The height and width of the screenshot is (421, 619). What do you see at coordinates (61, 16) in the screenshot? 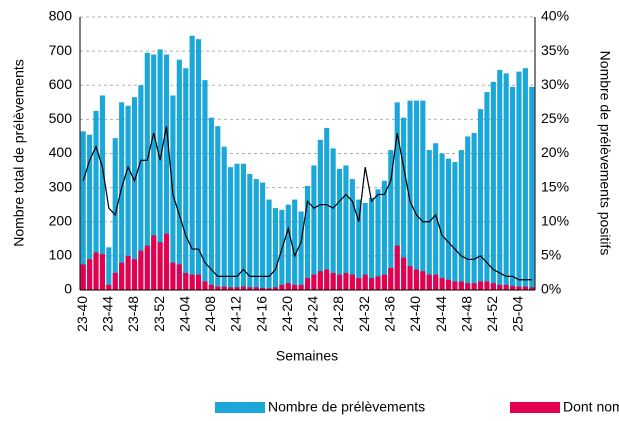
I see `y-tick-label: 800` at bounding box center [61, 16].